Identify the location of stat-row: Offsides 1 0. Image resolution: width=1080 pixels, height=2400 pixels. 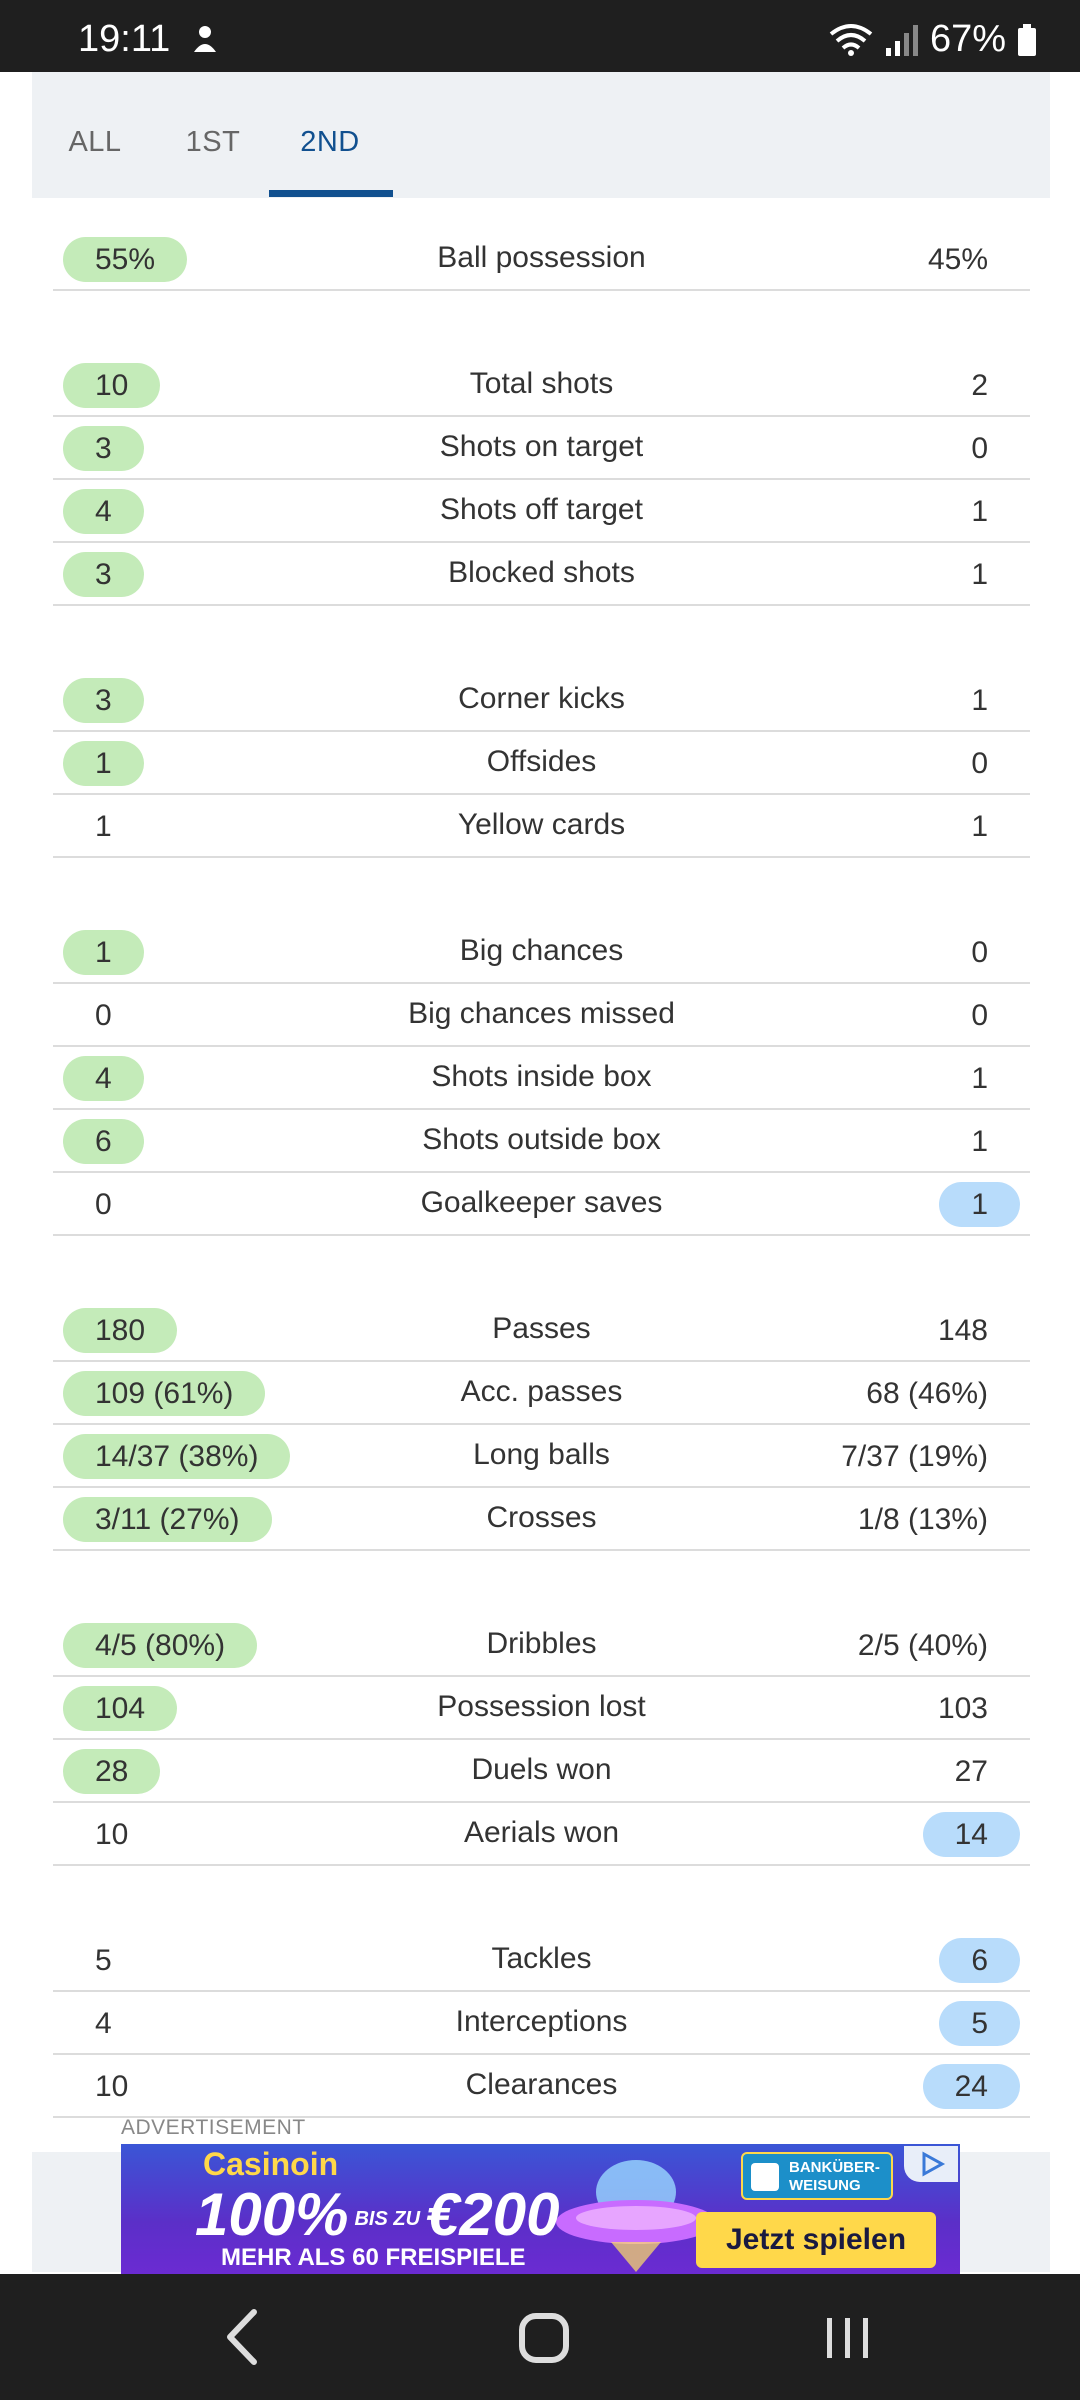
(541, 763).